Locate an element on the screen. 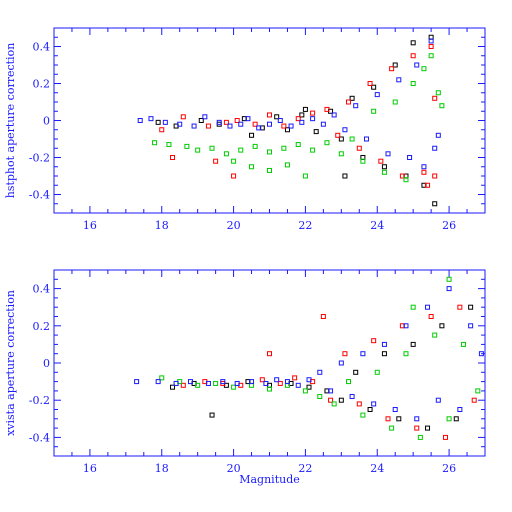  x-tick-label: 18 is located at coordinates (162, 468).